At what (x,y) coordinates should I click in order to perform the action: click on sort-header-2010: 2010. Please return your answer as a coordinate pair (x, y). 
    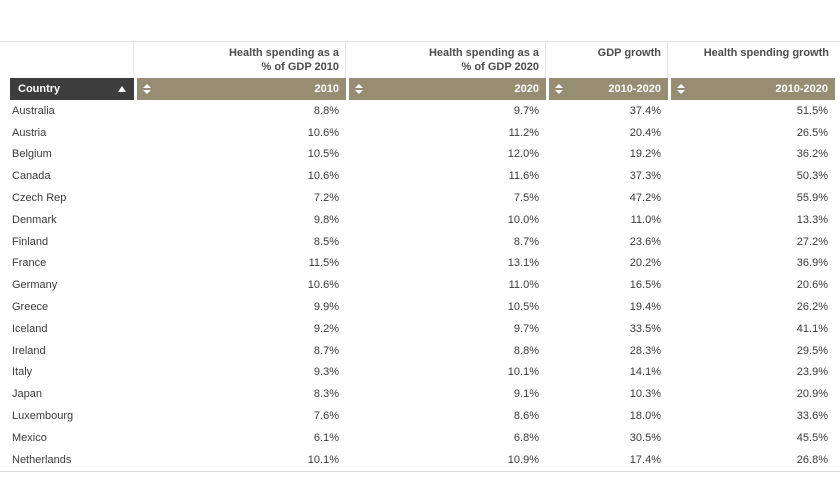
    Looking at the image, I should click on (240, 89).